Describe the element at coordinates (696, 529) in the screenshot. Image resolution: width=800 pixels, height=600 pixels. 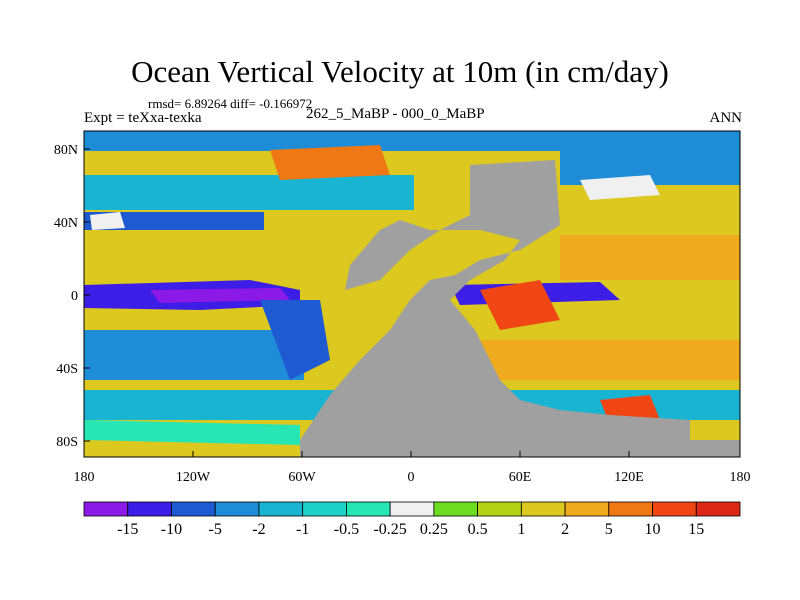
I see `colorbar-label: 15` at that location.